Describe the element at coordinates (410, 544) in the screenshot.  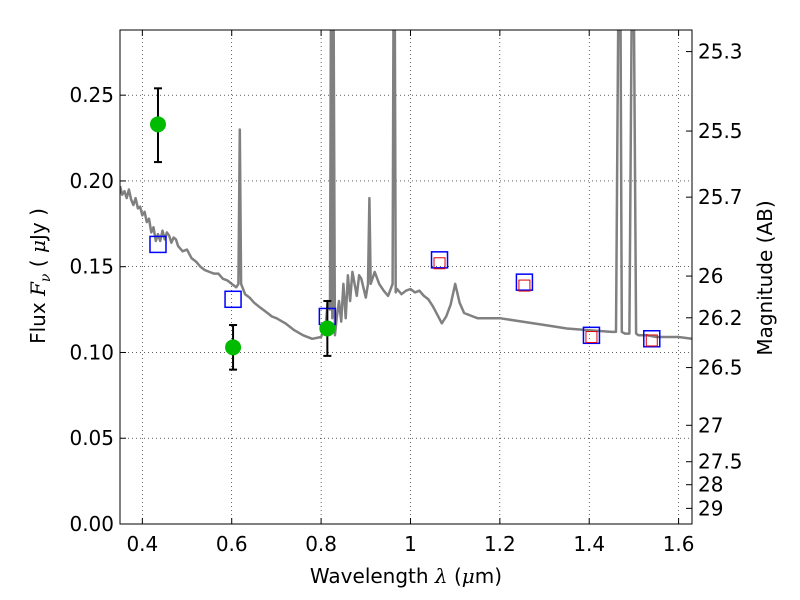
I see `x-tick-label: 1` at that location.